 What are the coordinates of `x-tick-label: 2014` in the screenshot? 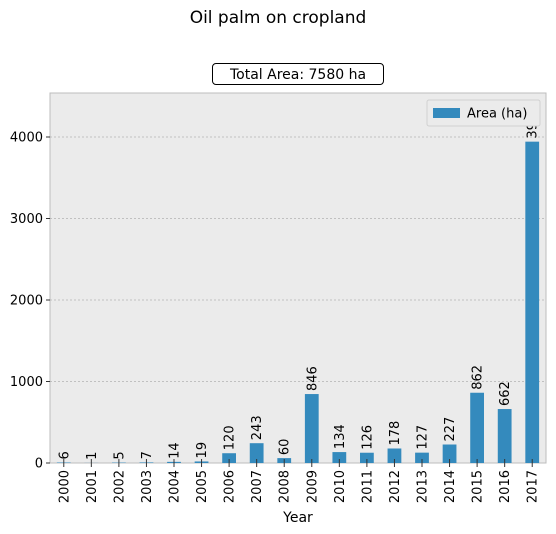 It's located at (450, 486).